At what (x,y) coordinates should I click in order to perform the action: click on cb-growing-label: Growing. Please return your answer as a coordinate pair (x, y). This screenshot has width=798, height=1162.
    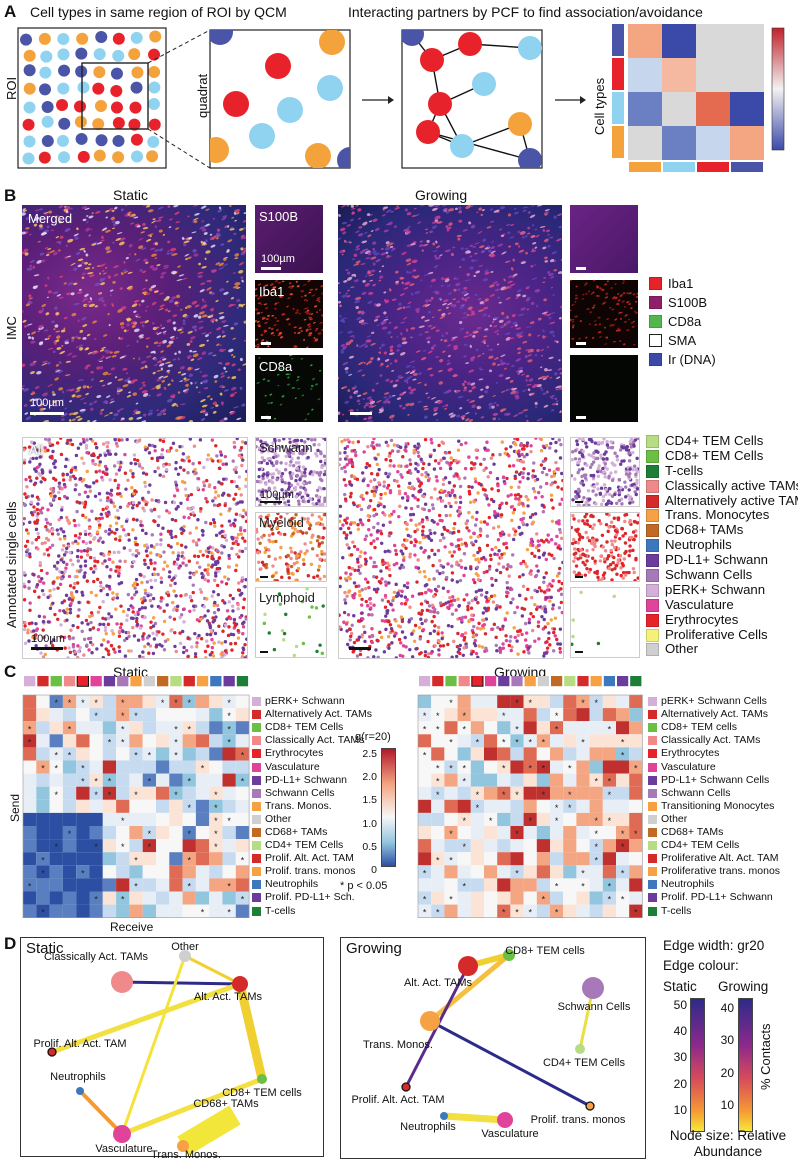
    Looking at the image, I should click on (743, 986).